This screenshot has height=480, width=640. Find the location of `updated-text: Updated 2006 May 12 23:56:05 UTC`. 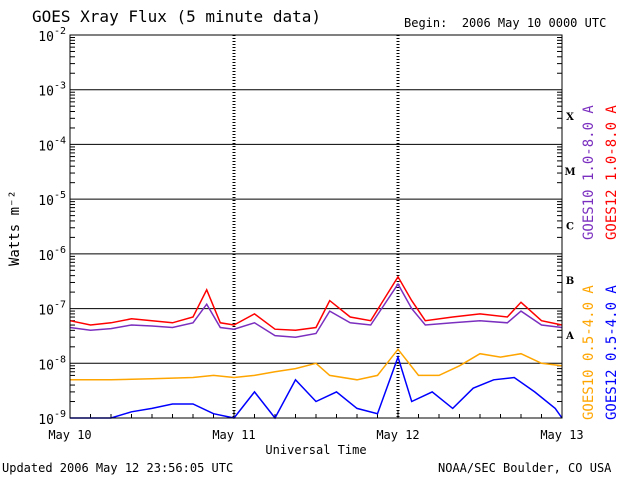

updated-text: Updated 2006 May 12 23:56:05 UTC is located at coordinates (118, 468).